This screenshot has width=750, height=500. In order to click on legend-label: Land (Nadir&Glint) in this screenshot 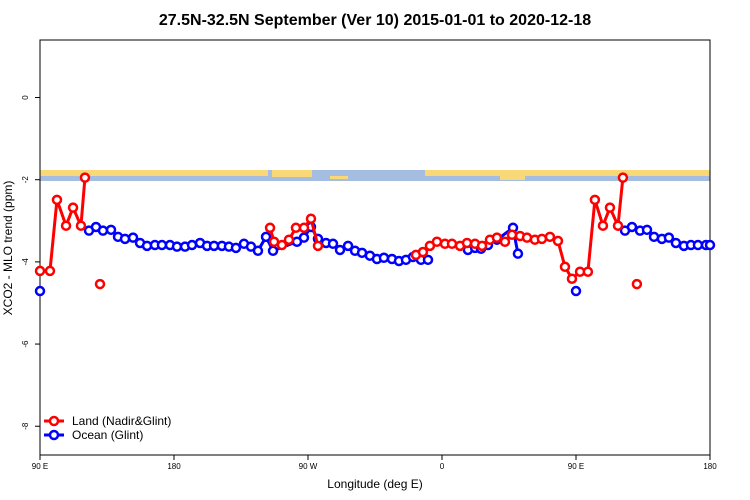, I will do `click(121, 421)`.